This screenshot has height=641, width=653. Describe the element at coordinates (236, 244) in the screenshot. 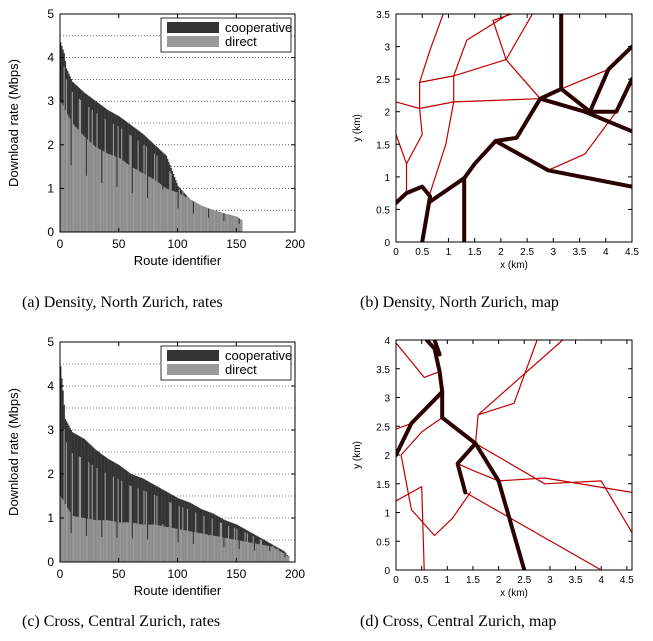

I see `x-tick-label: 150` at that location.